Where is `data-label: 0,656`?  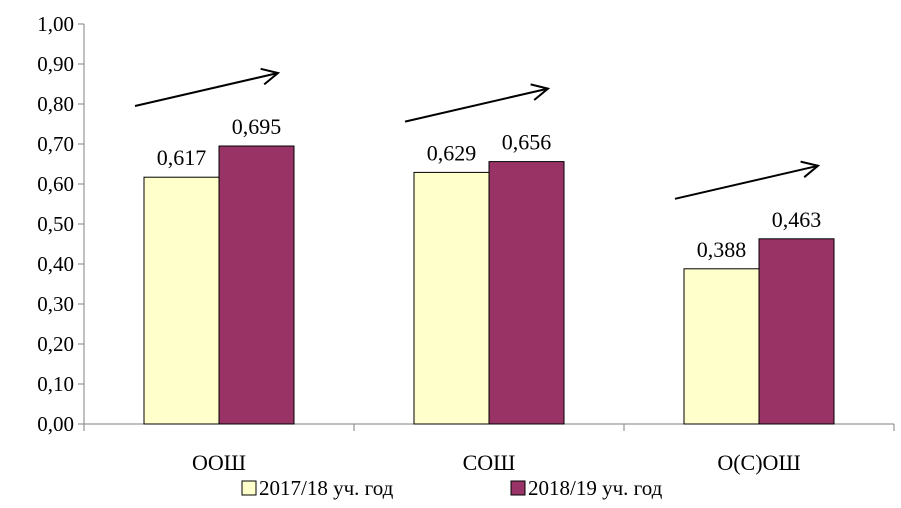
data-label: 0,656 is located at coordinates (527, 142).